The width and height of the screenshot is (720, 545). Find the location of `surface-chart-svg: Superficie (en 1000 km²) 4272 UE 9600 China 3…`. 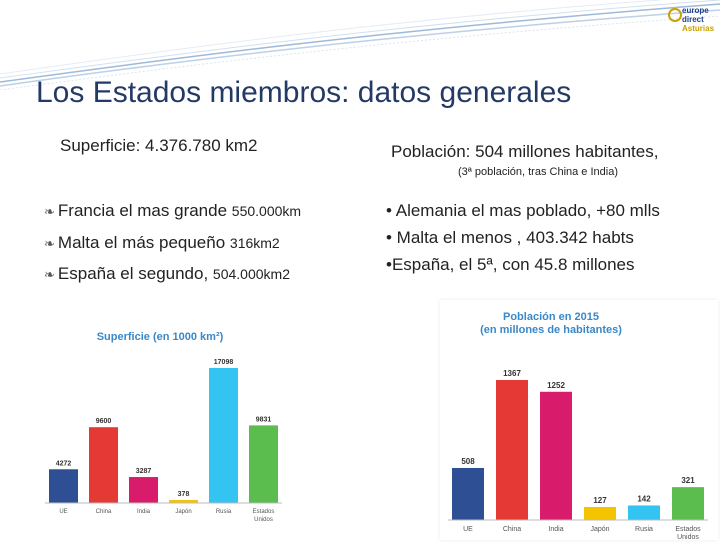

surface-chart-svg: Superficie (en 1000 km²) 4272 UE 9600 China 3… is located at coordinates (163, 427).